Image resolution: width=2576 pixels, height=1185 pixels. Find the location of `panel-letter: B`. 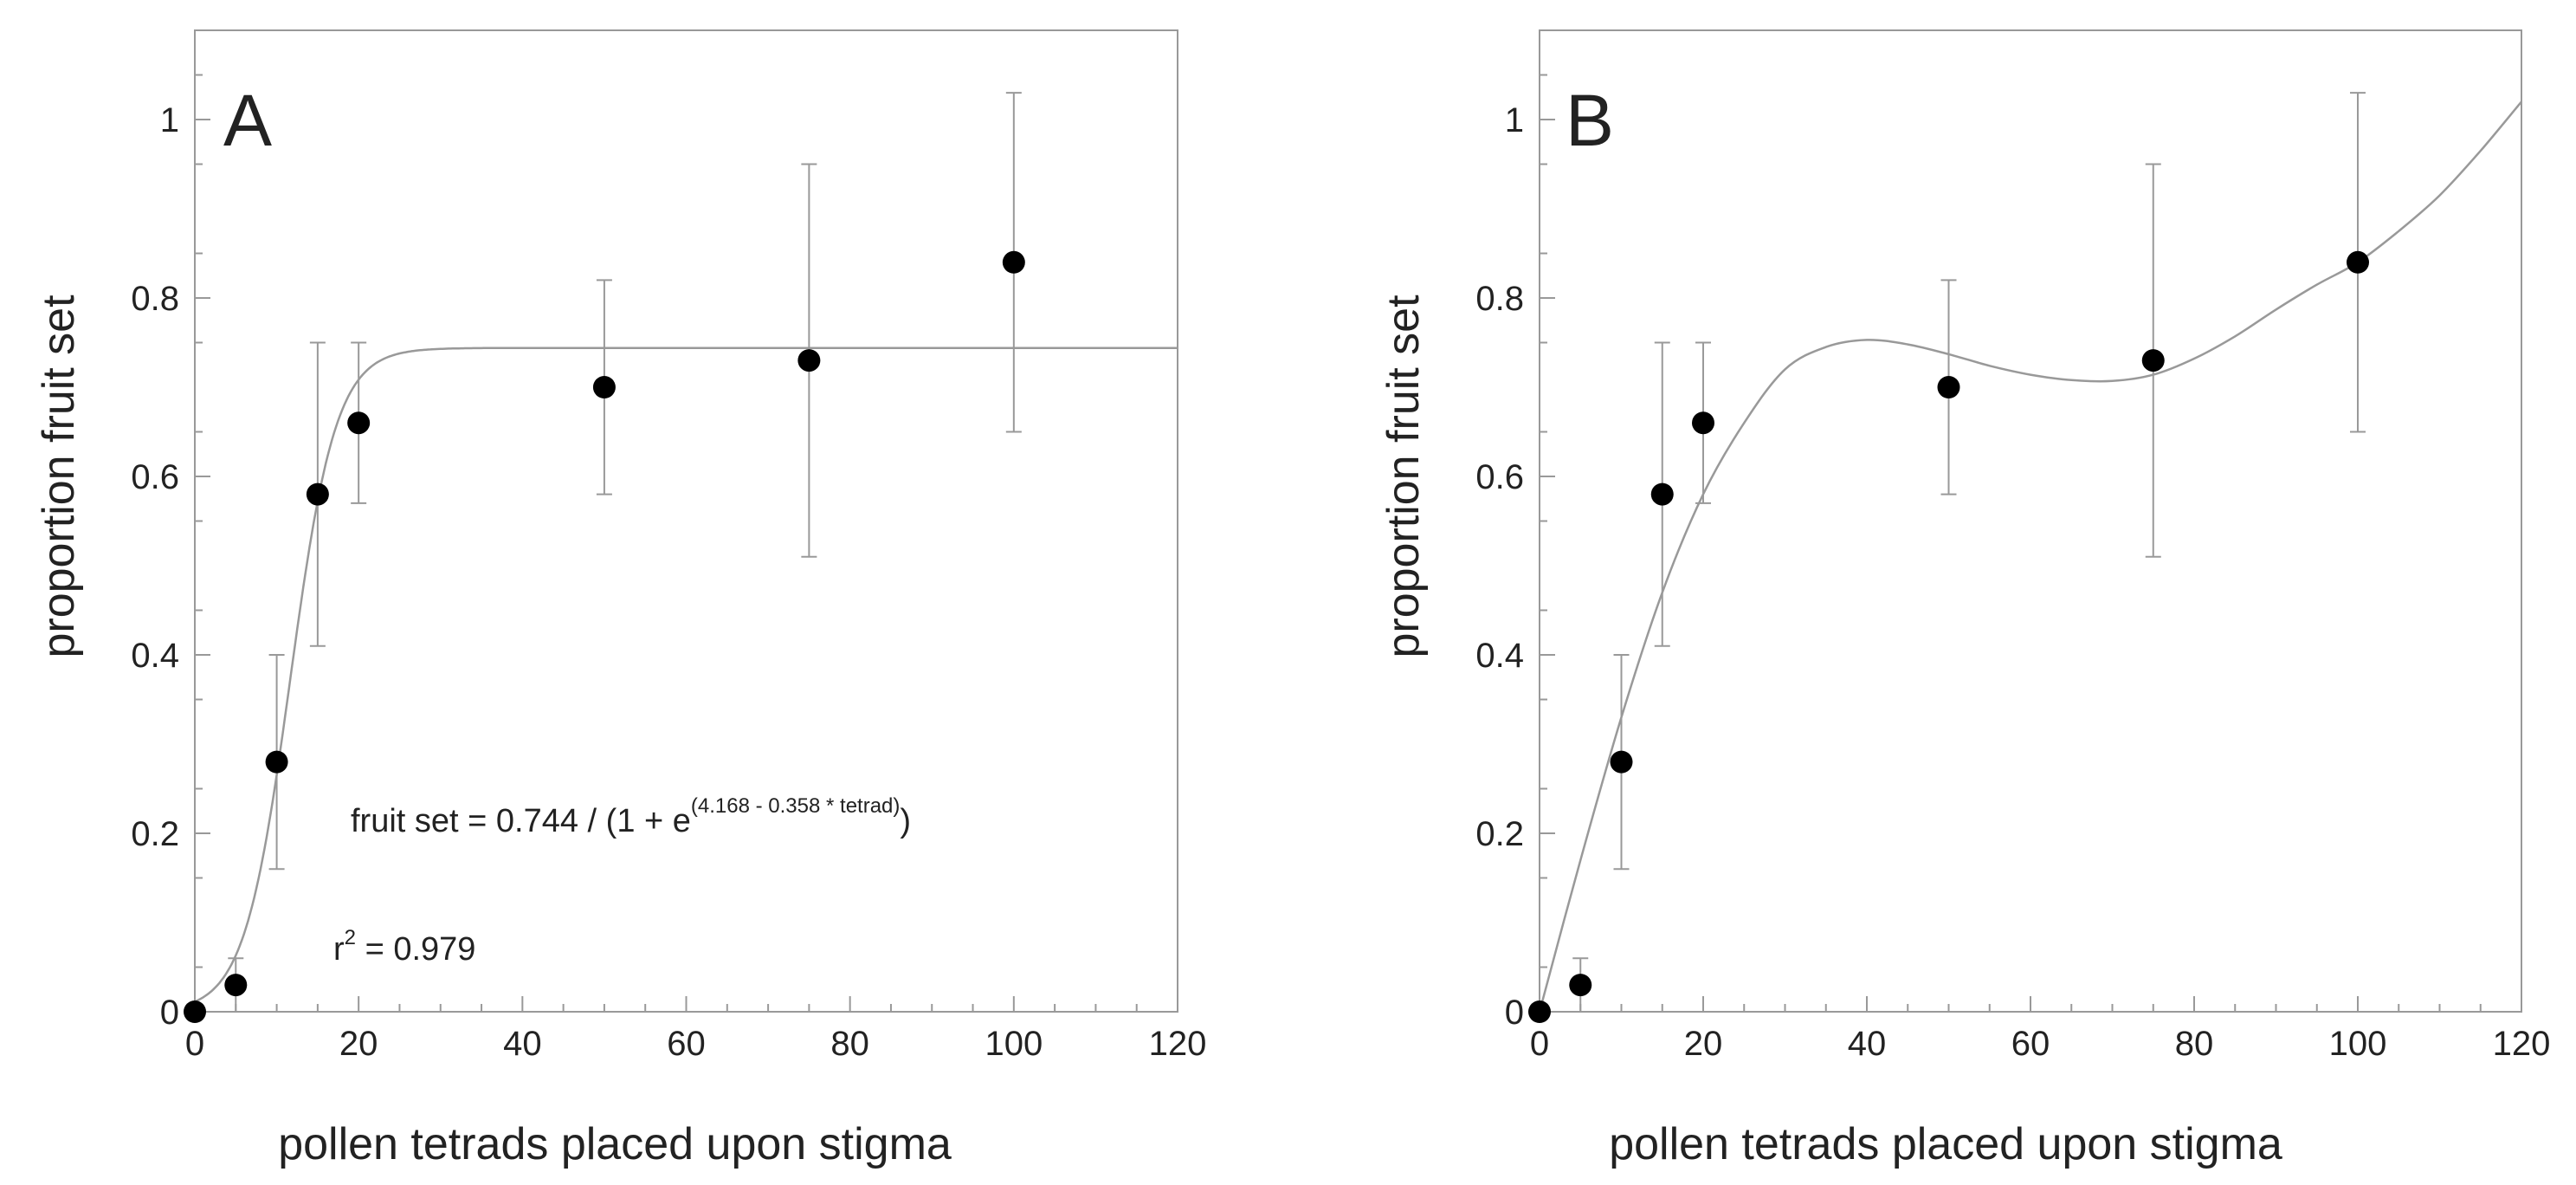

panel-letter: B is located at coordinates (1590, 120).